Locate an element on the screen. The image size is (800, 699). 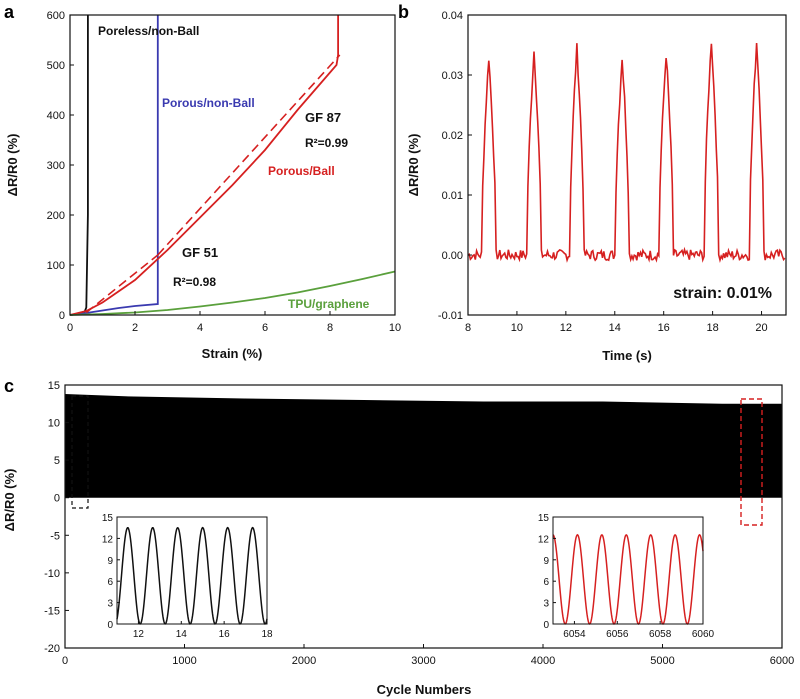
y-tick-label: -0.01 is located at coordinates (450, 316).